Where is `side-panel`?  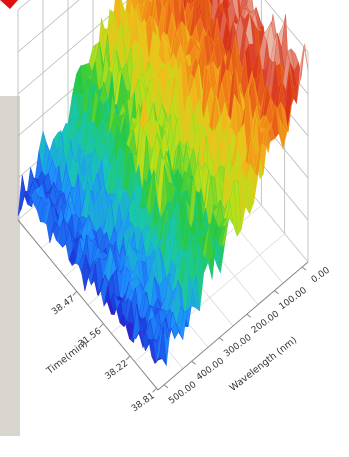 side-panel is located at coordinates (10, 266).